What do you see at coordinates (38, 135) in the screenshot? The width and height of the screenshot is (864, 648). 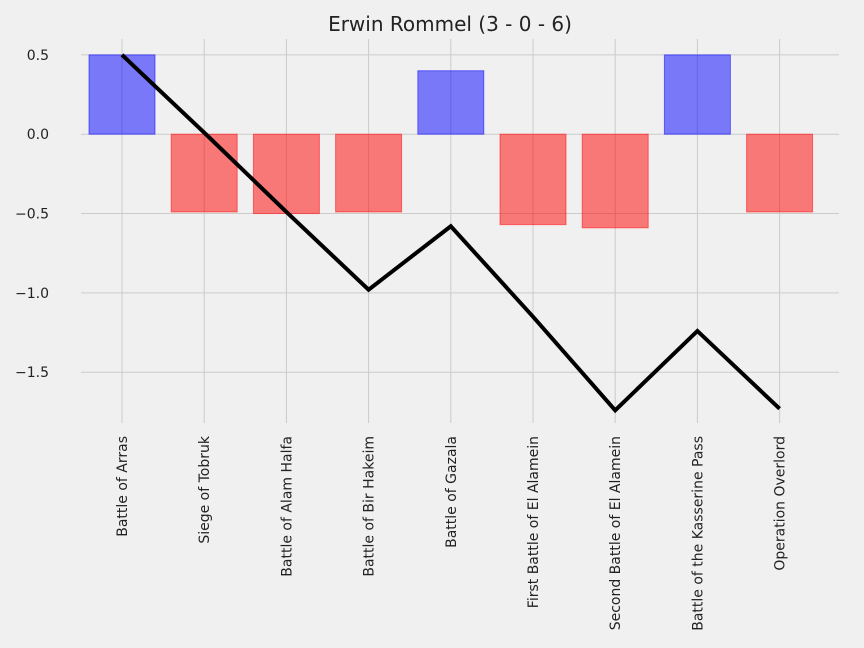 I see `y-tick-label: 0.0` at bounding box center [38, 135].